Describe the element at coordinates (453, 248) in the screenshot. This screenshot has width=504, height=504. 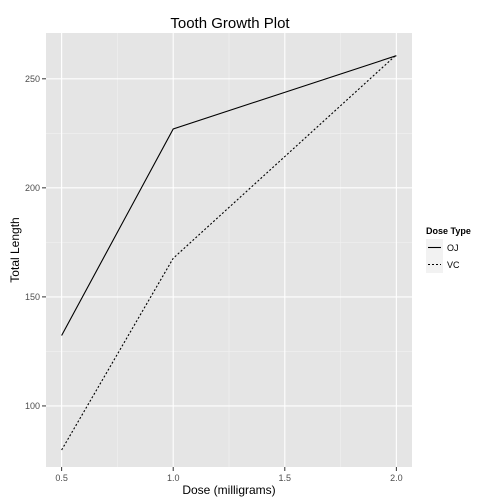
I see `legend-label-oj: OJ` at that location.